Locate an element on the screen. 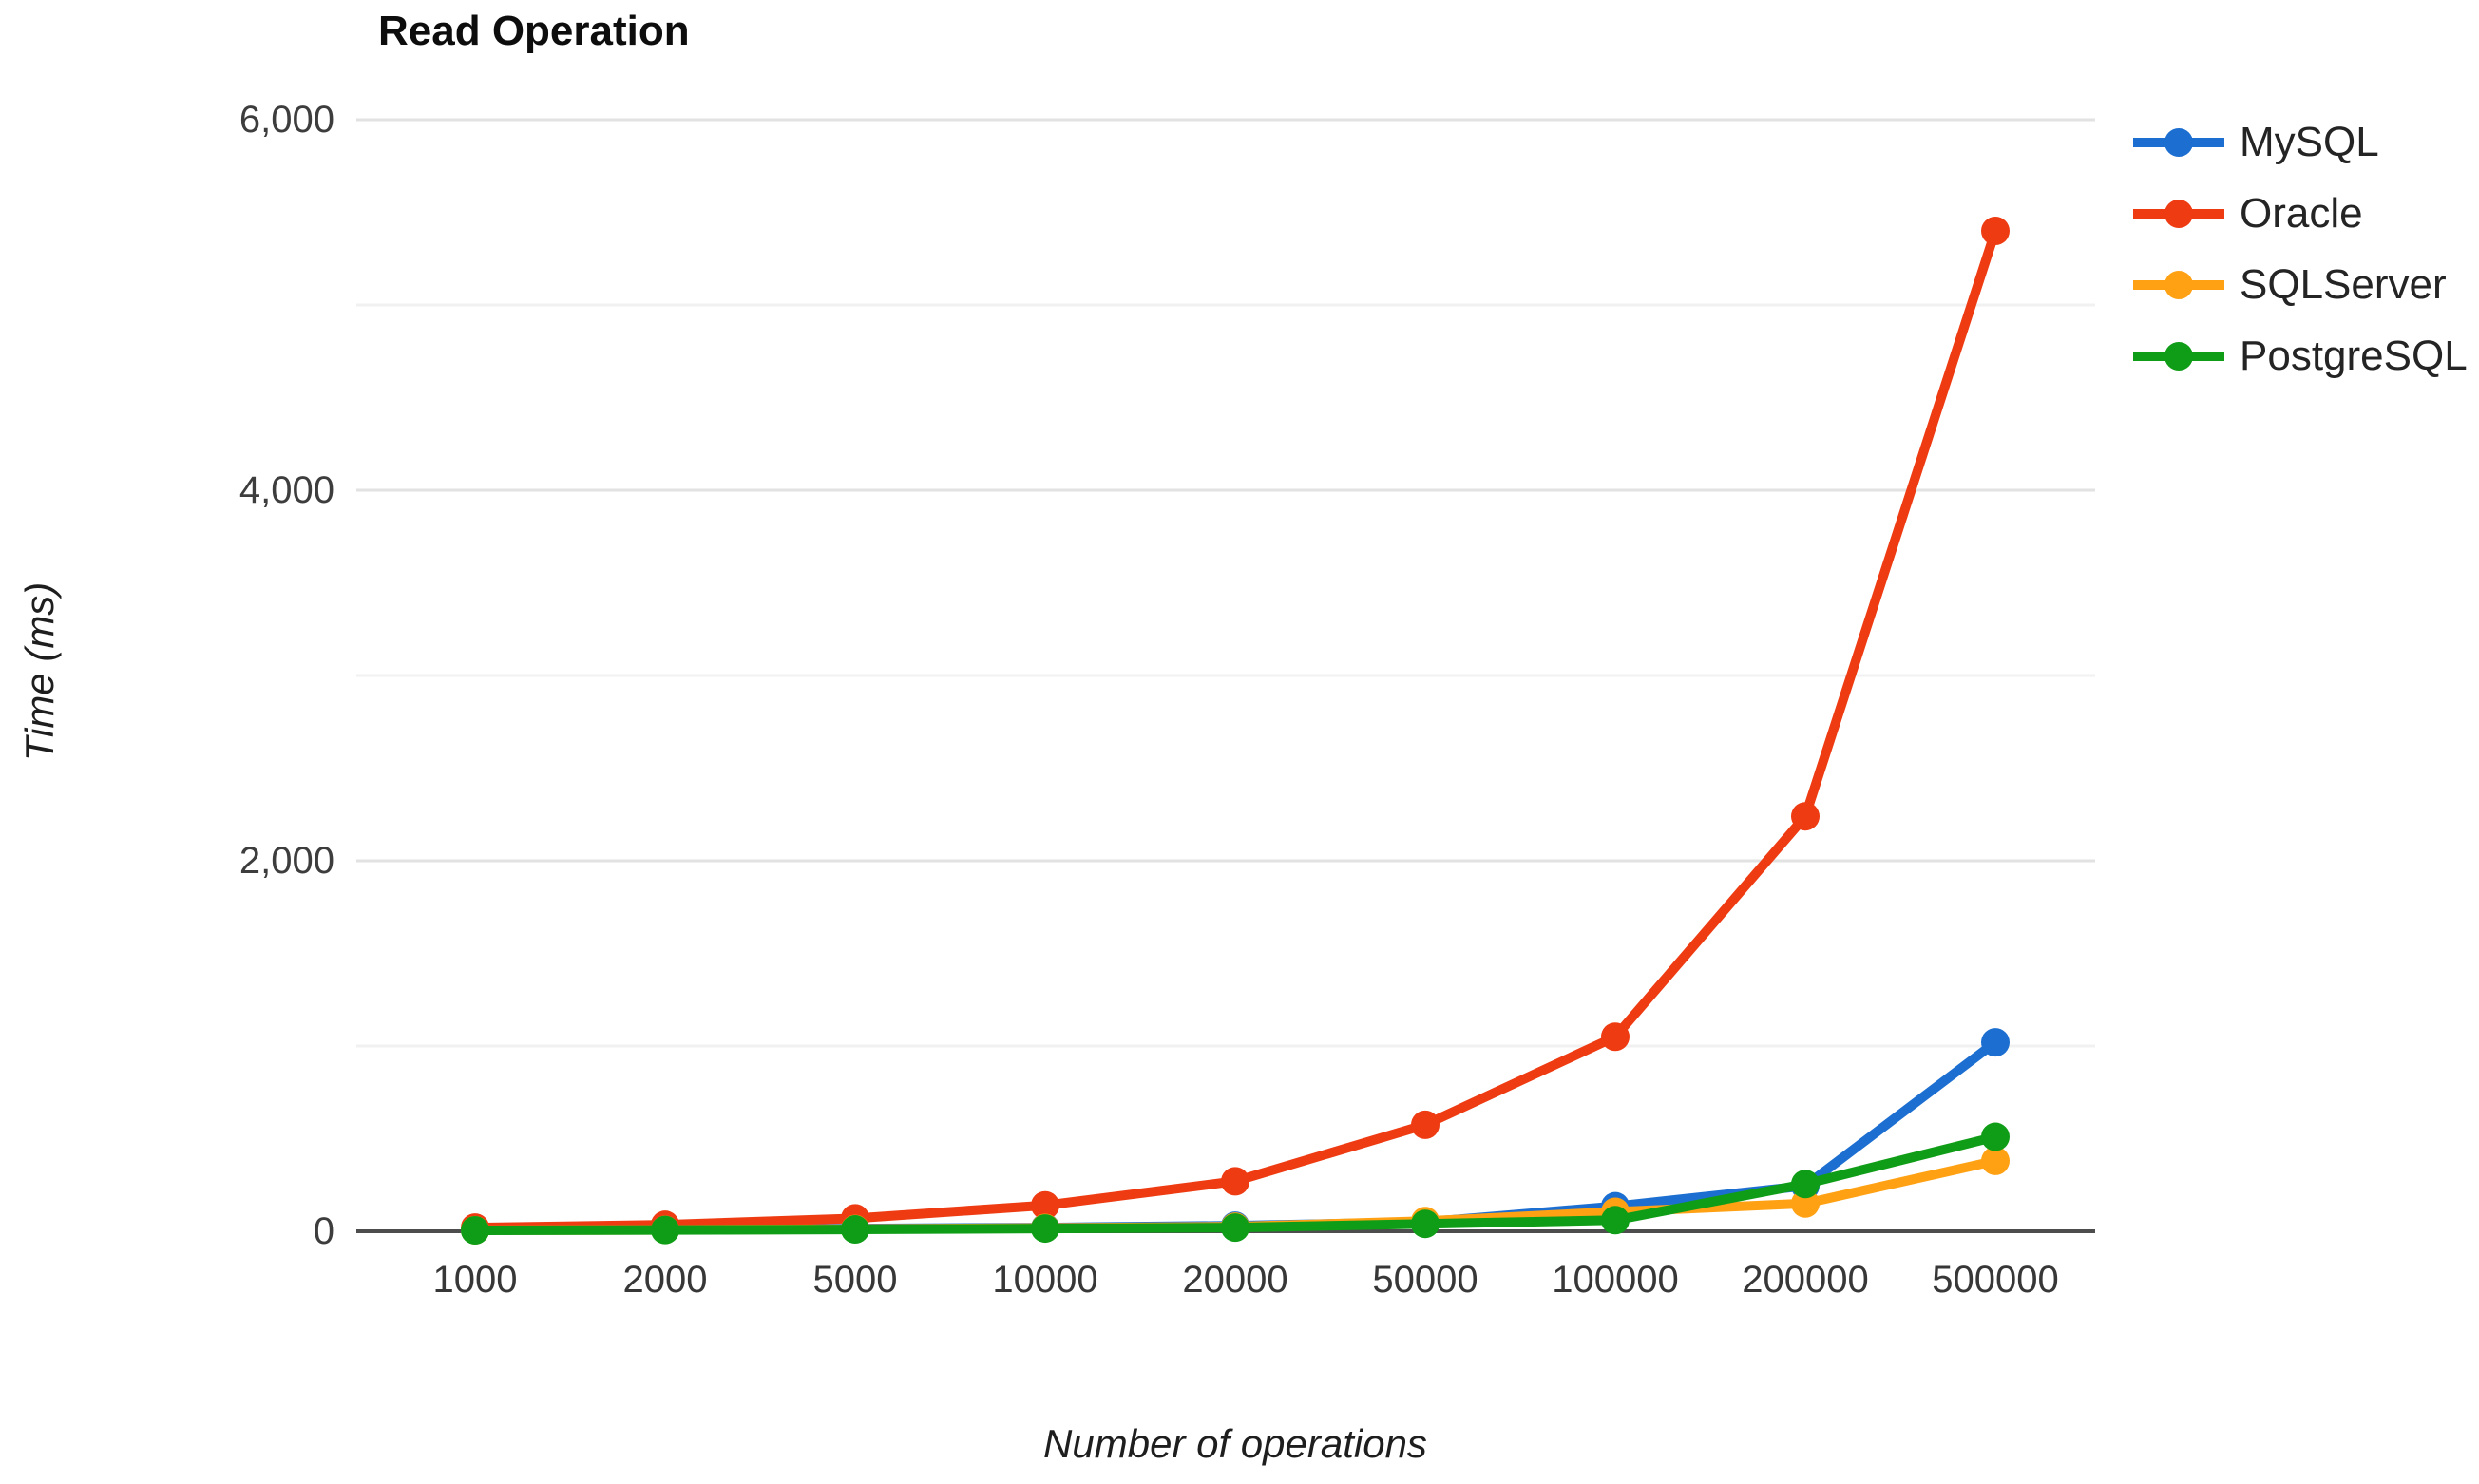 This screenshot has height=1484, width=2479. x-tick-label: 500000 is located at coordinates (1996, 1280).